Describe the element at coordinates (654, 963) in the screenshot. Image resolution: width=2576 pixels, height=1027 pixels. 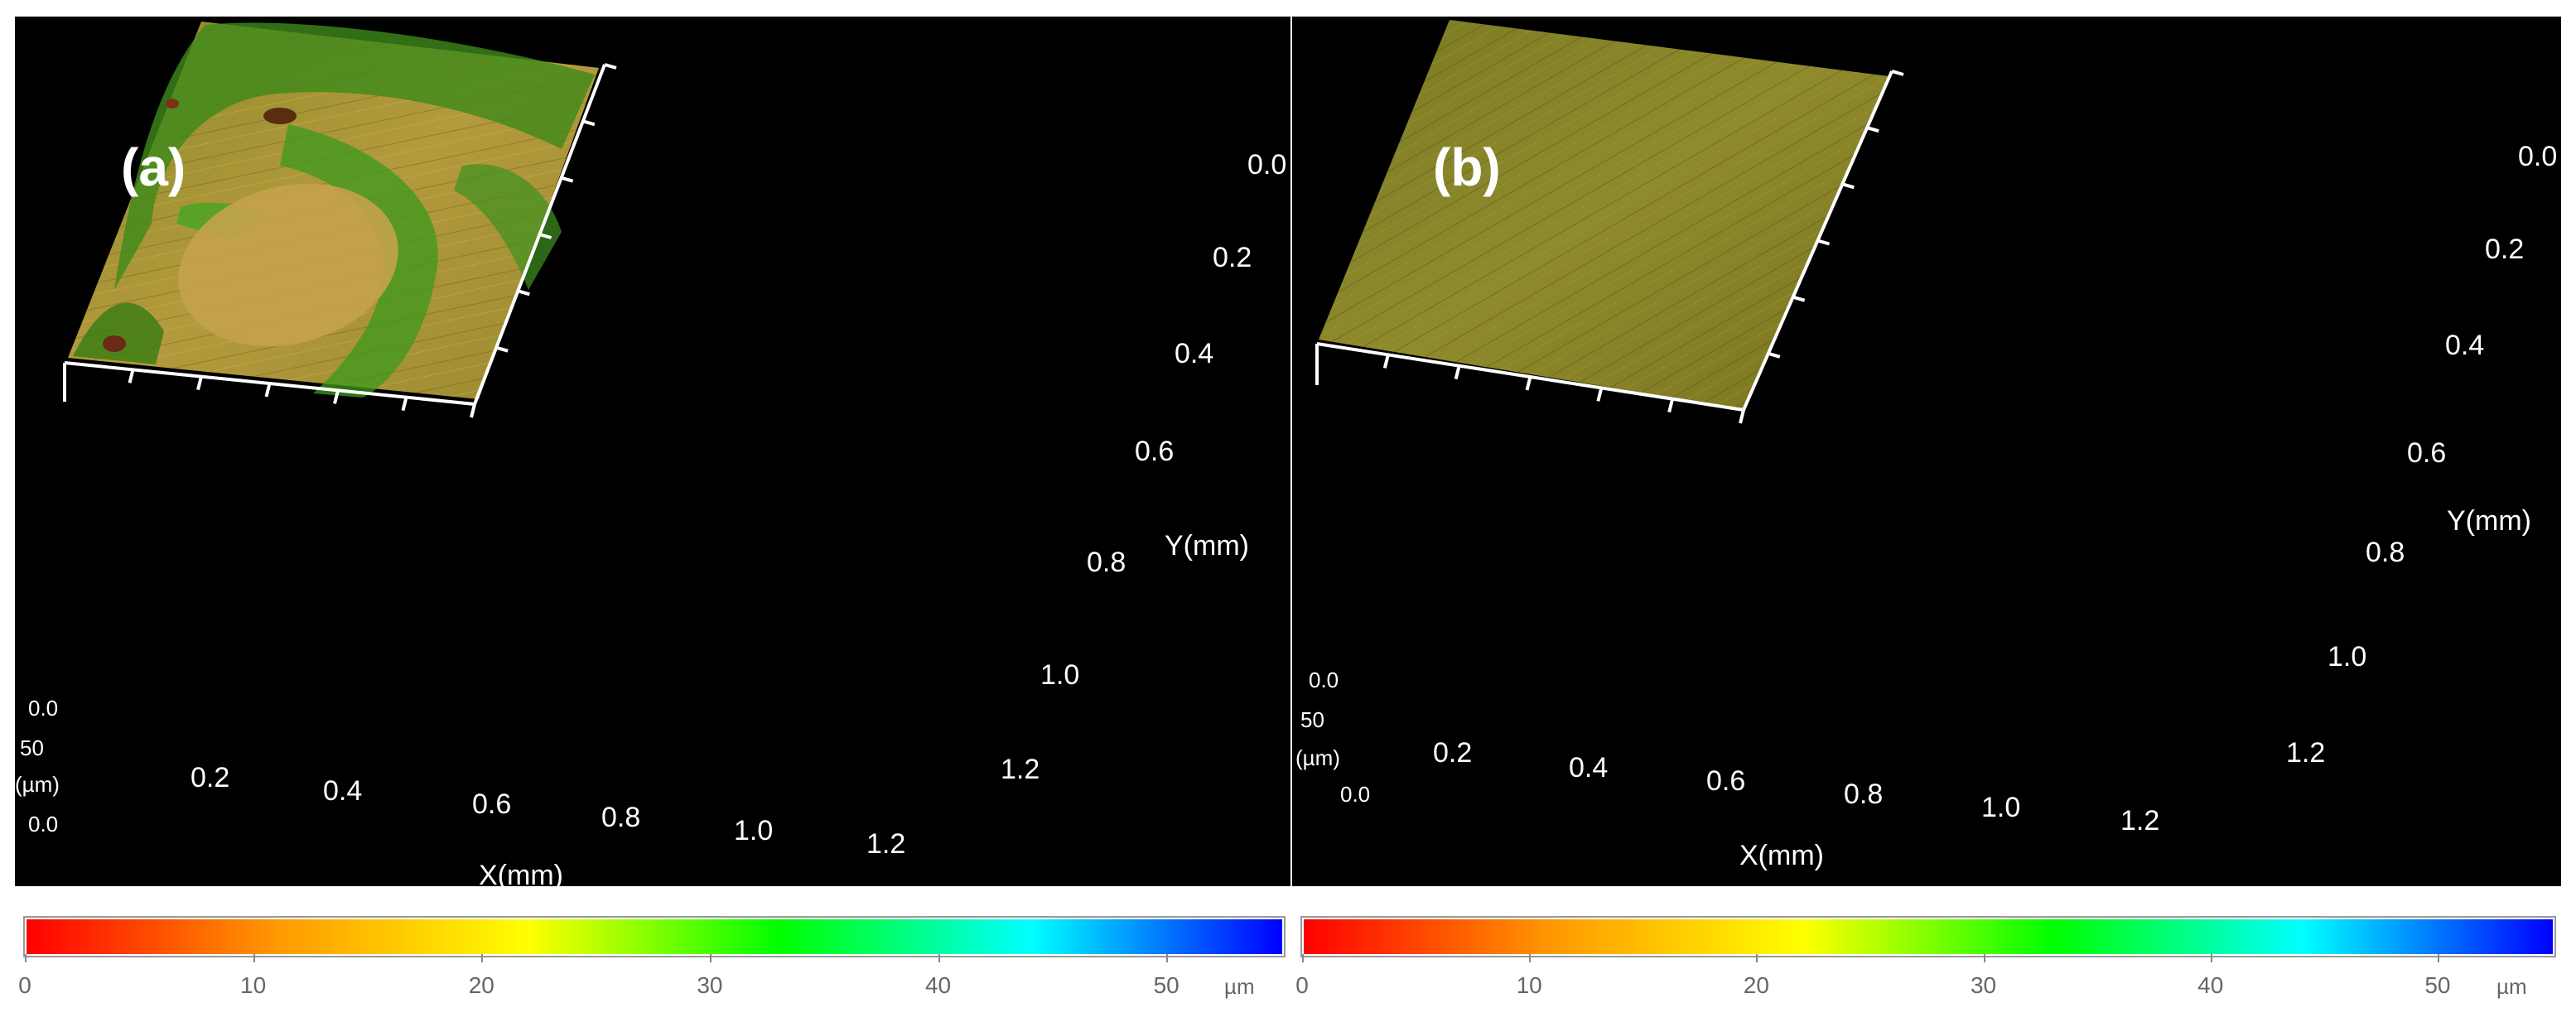
I see `colorbar-a: µm 0 10 20 30 40 50` at that location.